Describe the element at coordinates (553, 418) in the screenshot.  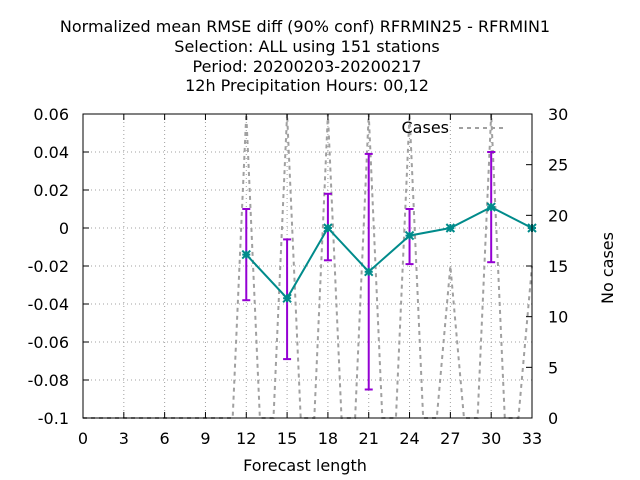
I see `y2-tick-label: 0` at that location.